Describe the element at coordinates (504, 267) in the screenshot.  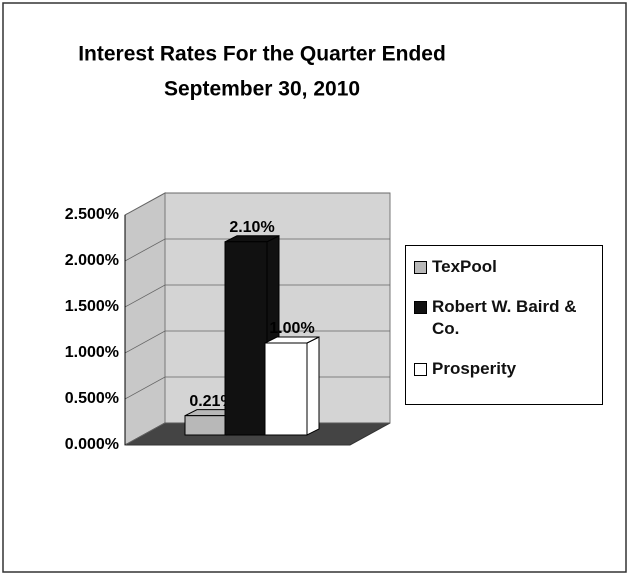
I see `legend-item: TexPool` at that location.